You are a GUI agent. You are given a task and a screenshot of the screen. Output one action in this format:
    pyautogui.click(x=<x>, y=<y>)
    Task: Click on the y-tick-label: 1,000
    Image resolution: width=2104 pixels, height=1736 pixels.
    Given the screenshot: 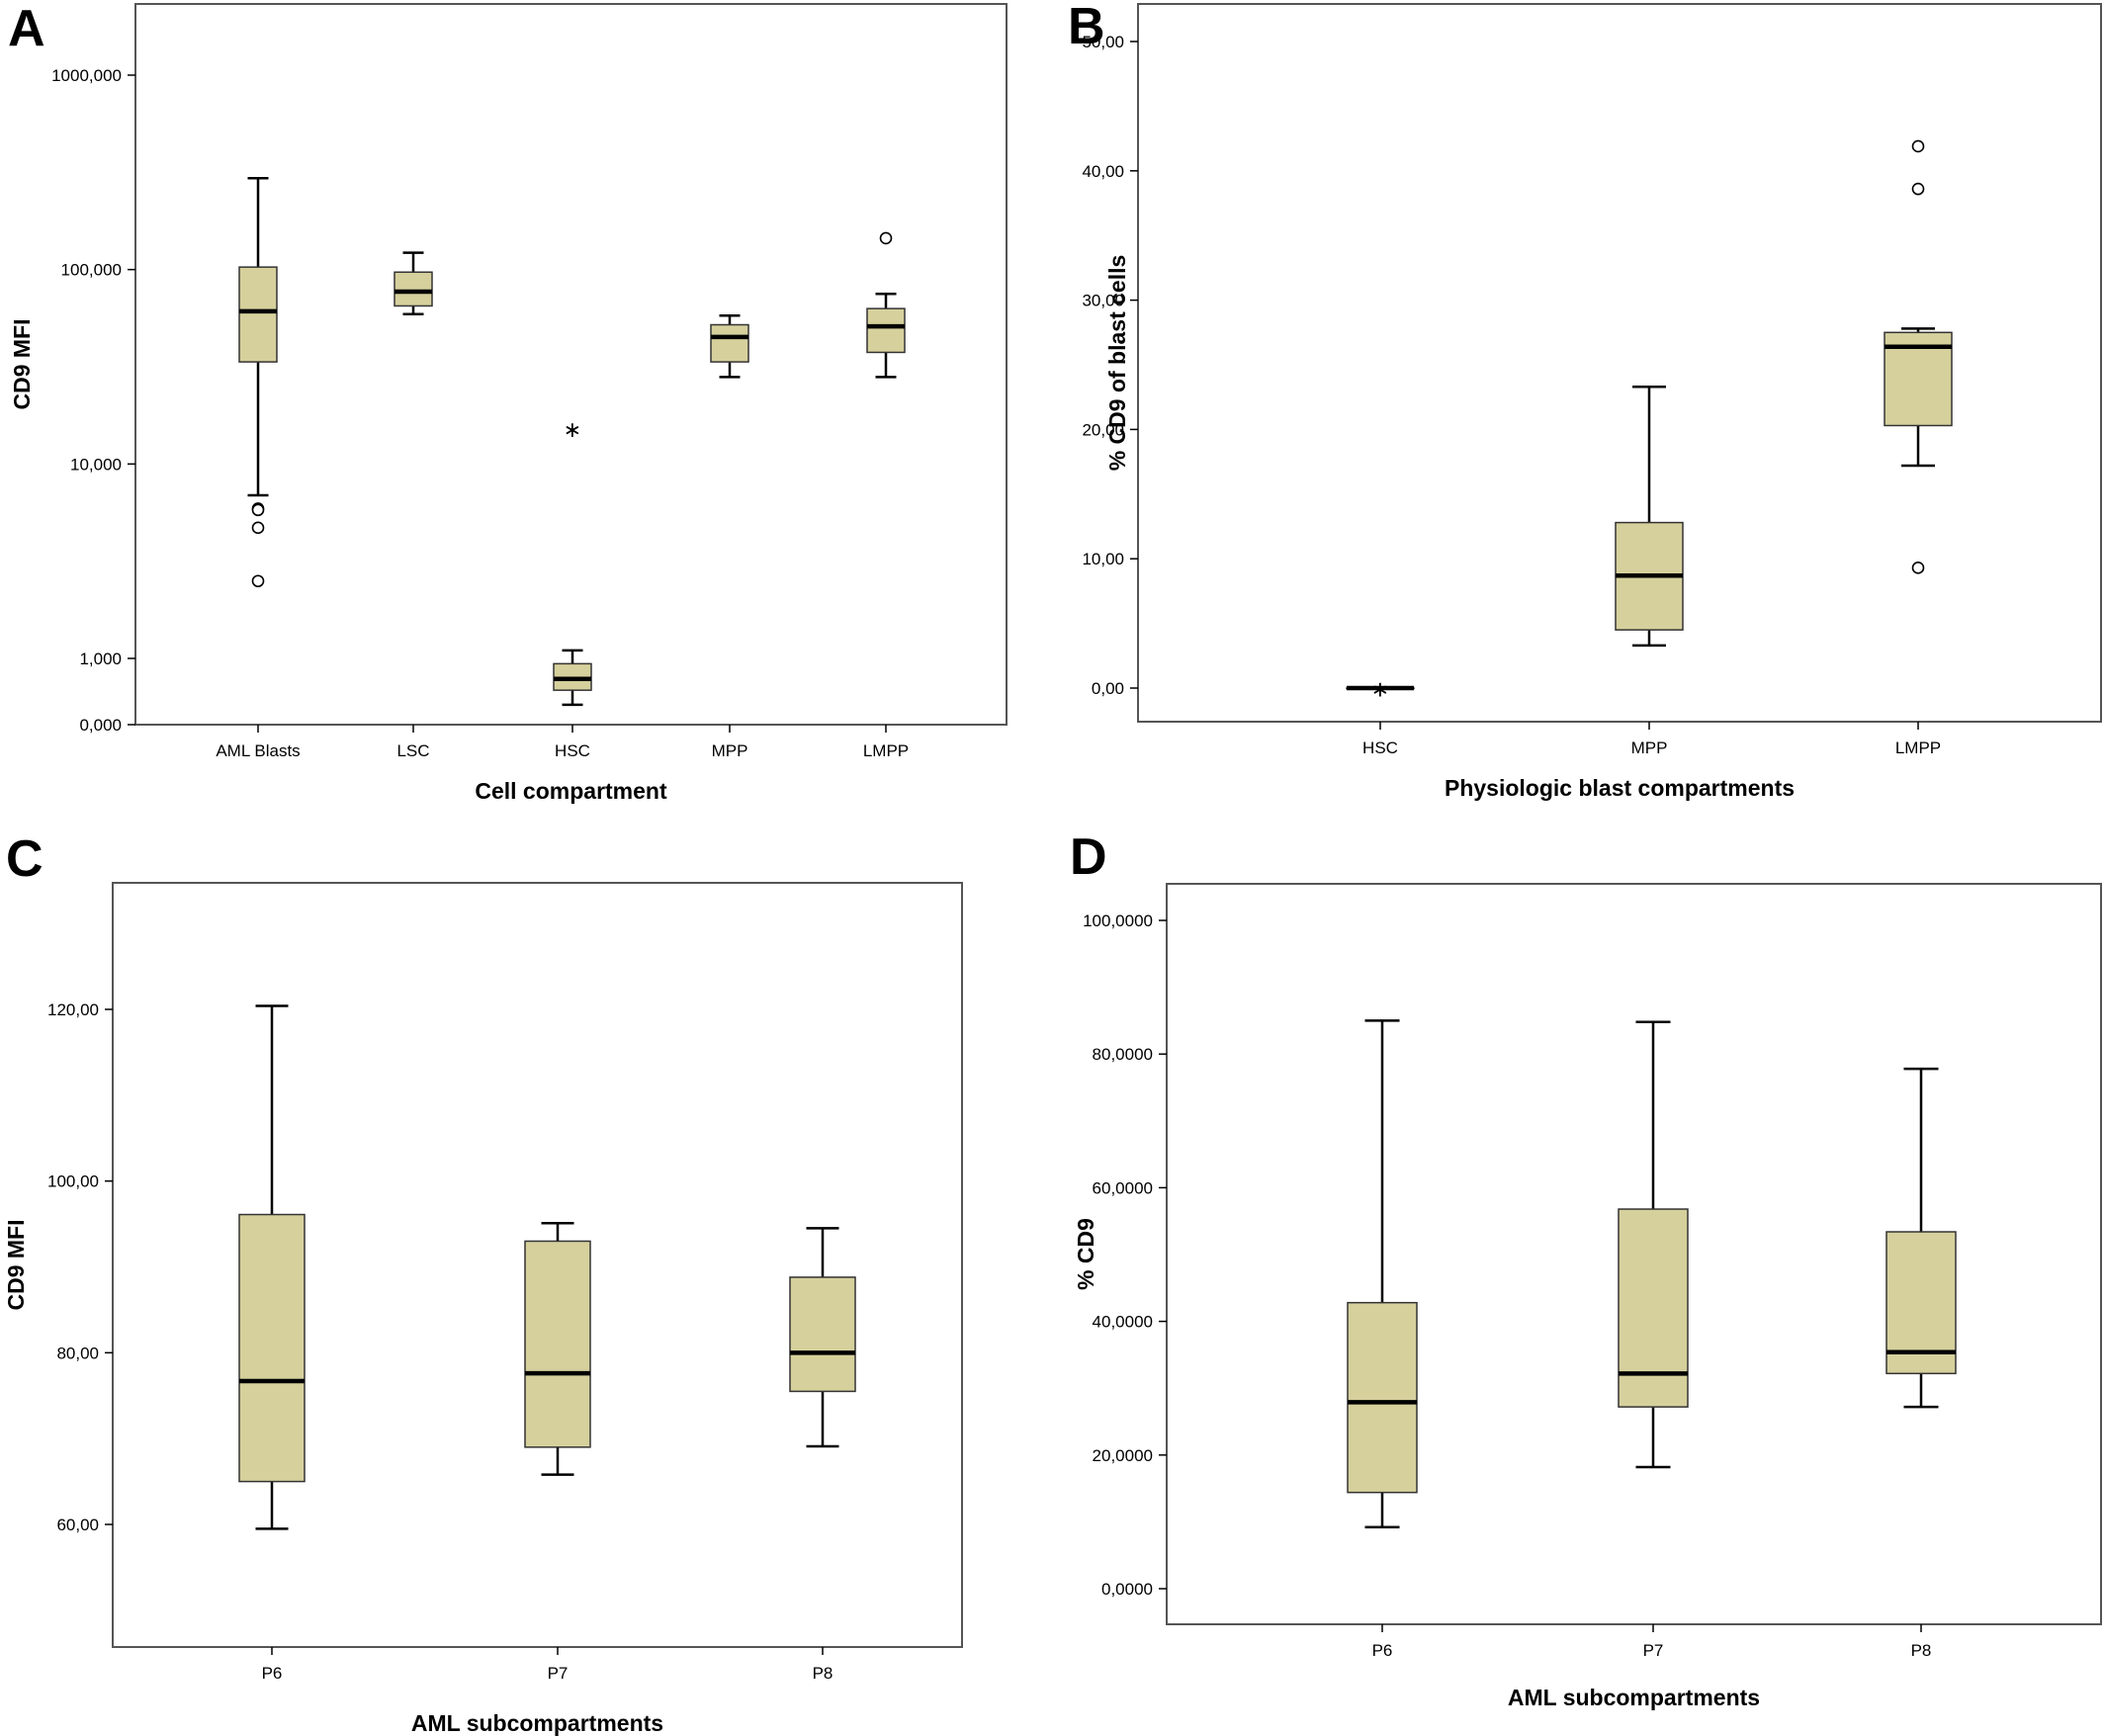 What is the action you would take?
    pyautogui.click(x=100, y=659)
    